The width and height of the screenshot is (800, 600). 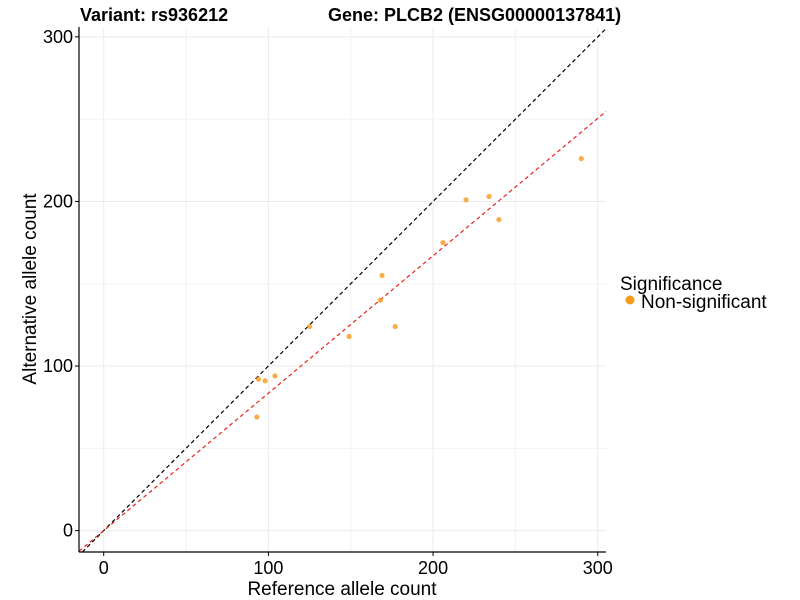 What do you see at coordinates (154, 15) in the screenshot?
I see `chart-title-variant: Variant: rs936212` at bounding box center [154, 15].